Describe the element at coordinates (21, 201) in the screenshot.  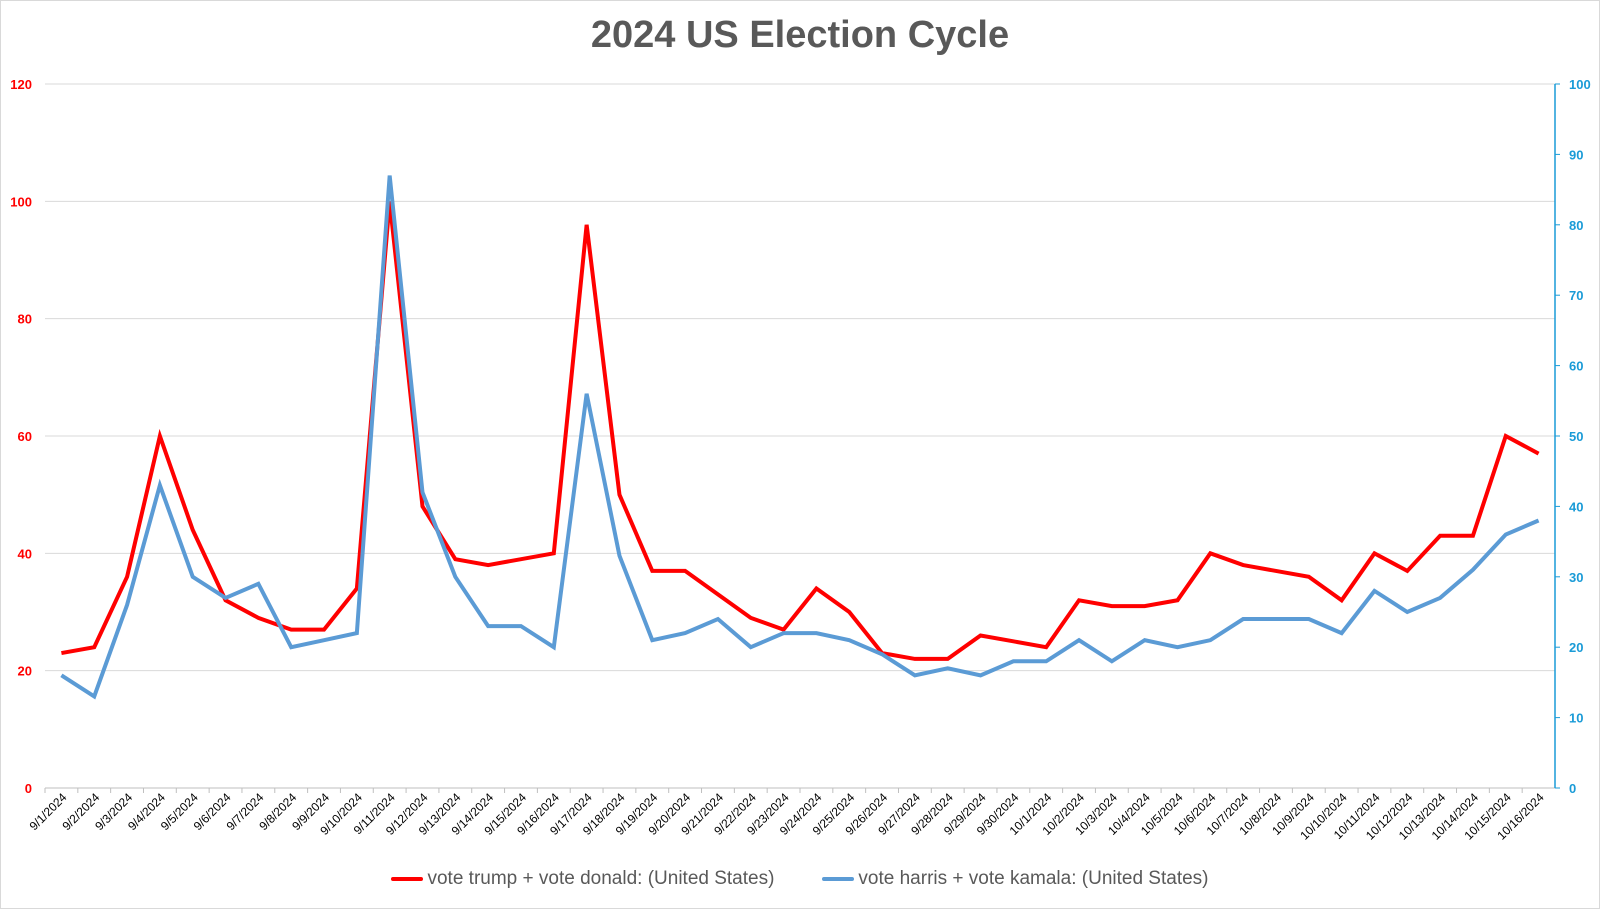
I see `y-left-tick-label: 100` at that location.